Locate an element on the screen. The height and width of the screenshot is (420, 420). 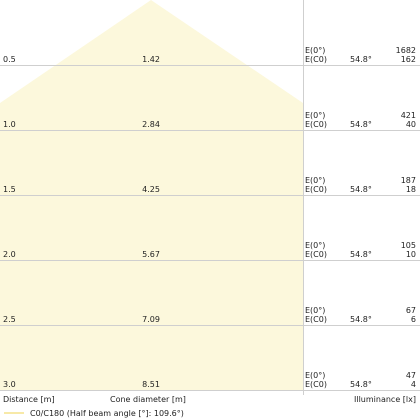
cone-diameter-label: 4.25 is located at coordinates (151, 189).